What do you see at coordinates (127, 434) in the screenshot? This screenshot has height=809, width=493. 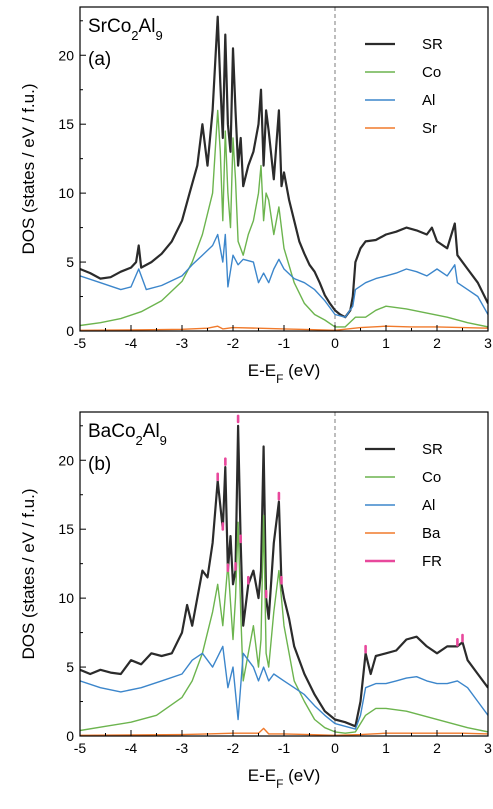 I see `compound-label: BaCo2Al9` at bounding box center [127, 434].